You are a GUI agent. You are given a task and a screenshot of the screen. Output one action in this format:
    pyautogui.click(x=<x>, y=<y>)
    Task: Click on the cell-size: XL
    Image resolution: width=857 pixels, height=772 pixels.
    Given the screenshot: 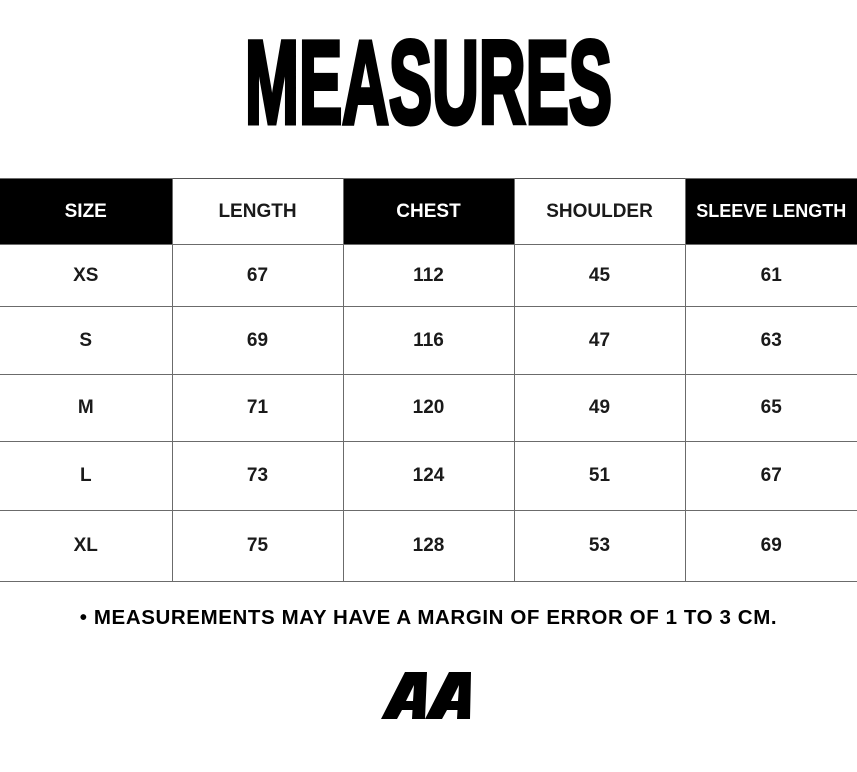 What is the action you would take?
    pyautogui.click(x=86, y=546)
    